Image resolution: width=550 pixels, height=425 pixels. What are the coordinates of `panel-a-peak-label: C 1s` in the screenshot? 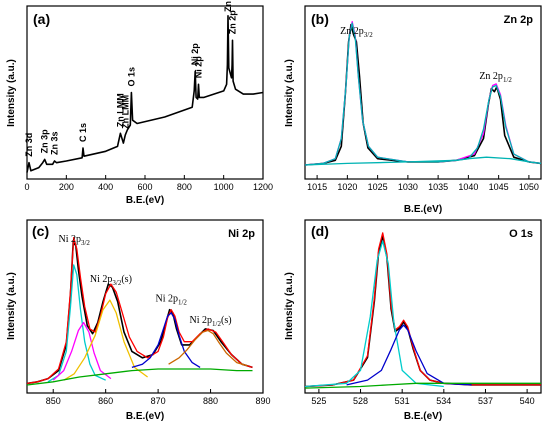 It's located at (83, 132).